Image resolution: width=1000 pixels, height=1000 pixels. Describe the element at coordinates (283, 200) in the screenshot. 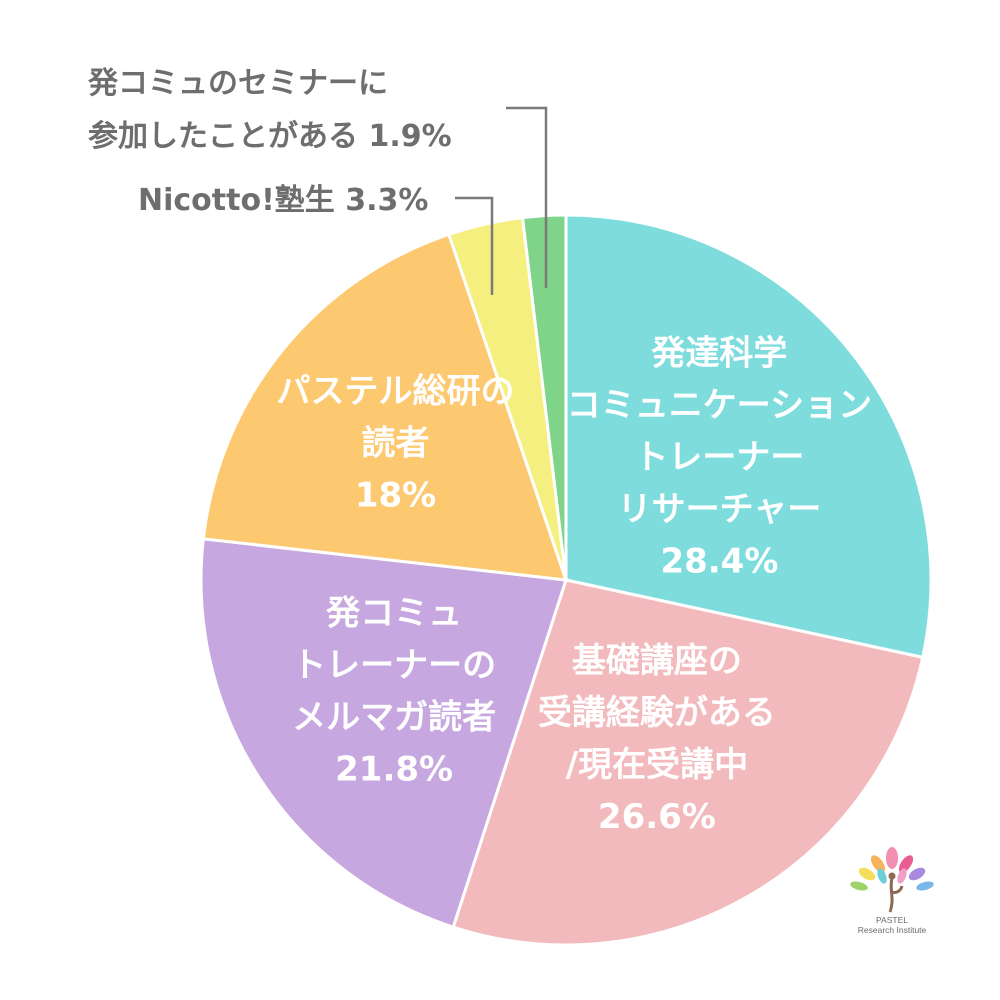

I see `callout-label-4-0: Nicotto!塾生 3.3%` at that location.